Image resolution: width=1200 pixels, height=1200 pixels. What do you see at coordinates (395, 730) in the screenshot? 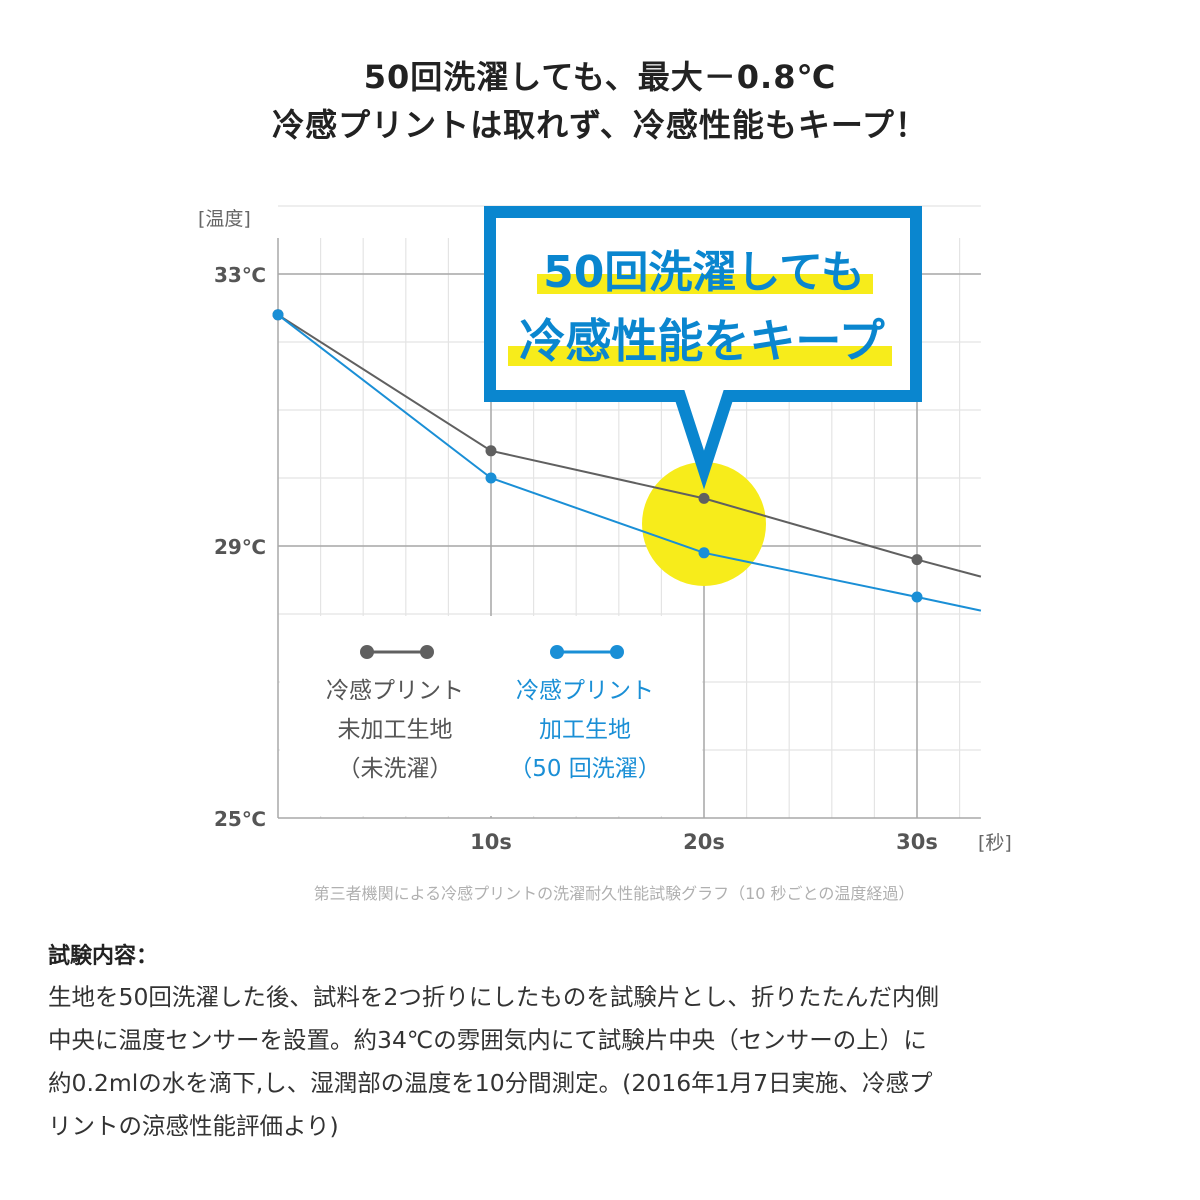
I see `legend-label: 未加工生地` at bounding box center [395, 730].